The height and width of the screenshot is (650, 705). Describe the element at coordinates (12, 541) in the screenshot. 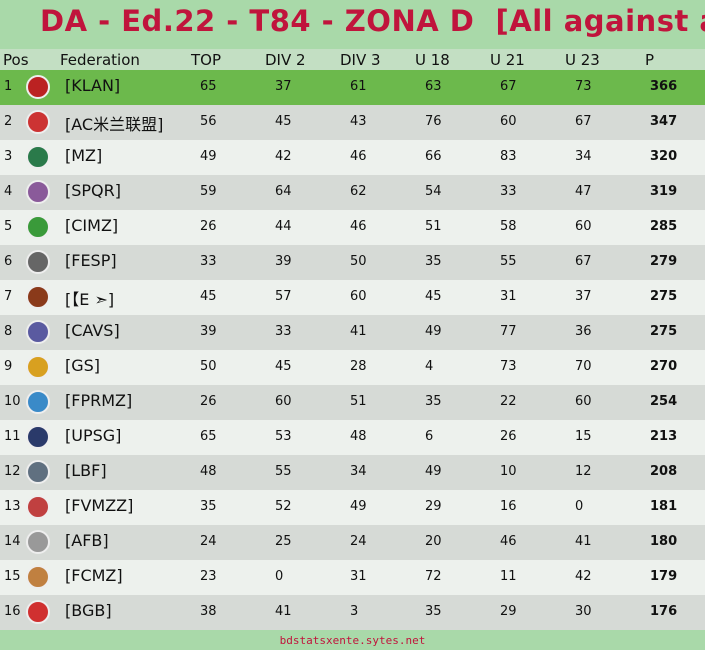

I see `position: 14` at that location.